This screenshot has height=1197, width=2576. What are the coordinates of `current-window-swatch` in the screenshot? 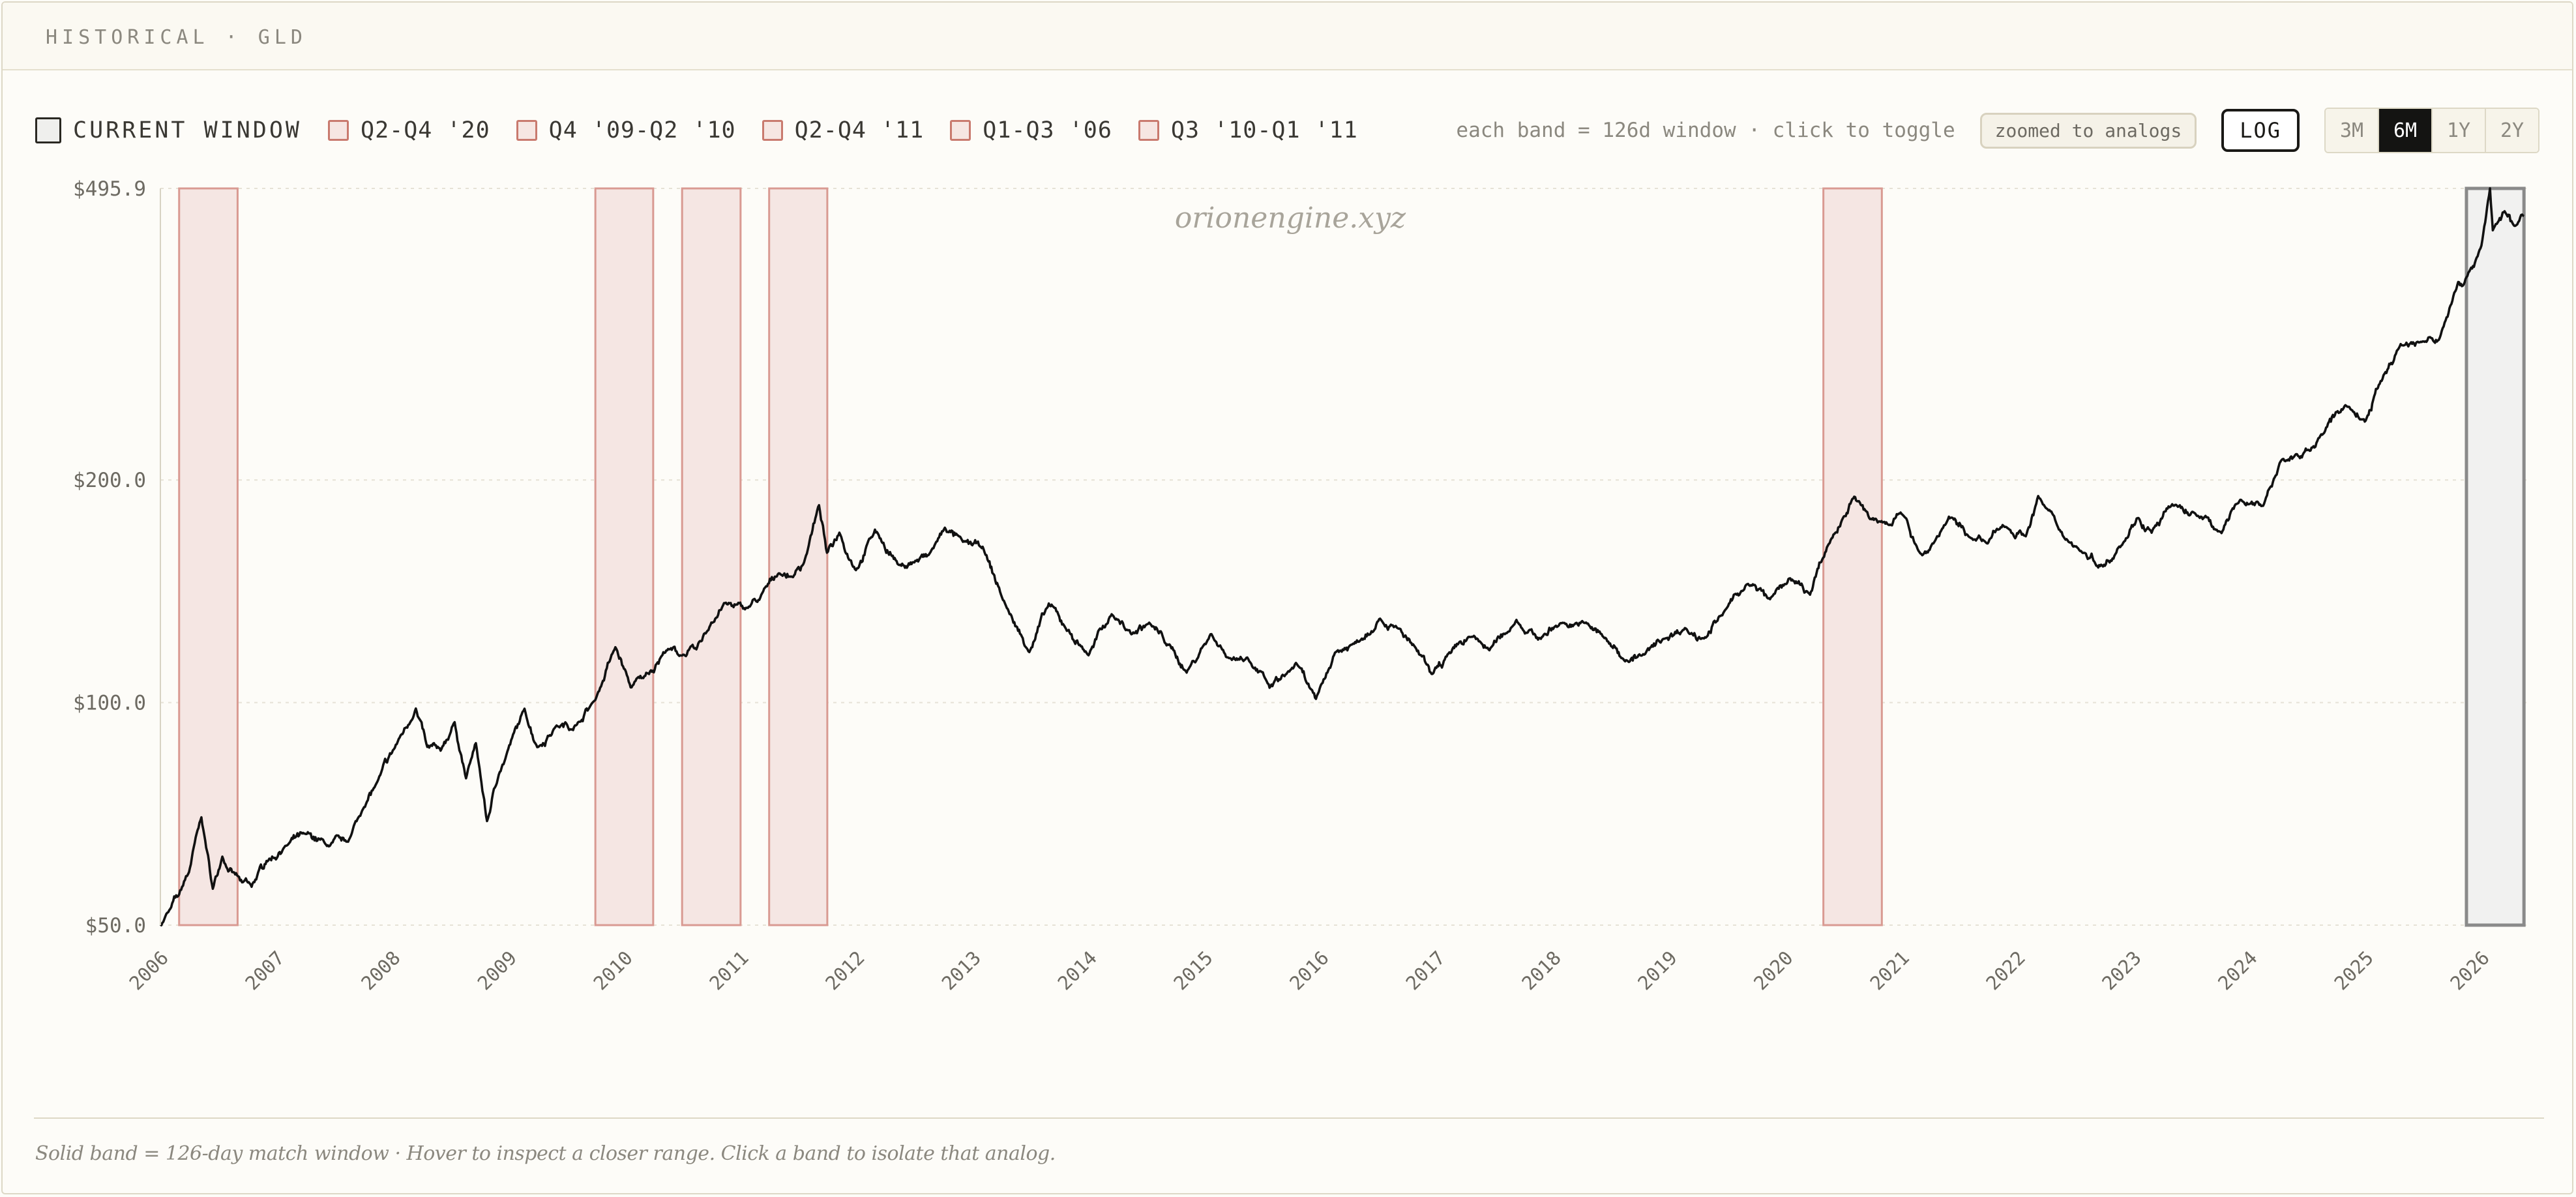 It's located at (48, 130).